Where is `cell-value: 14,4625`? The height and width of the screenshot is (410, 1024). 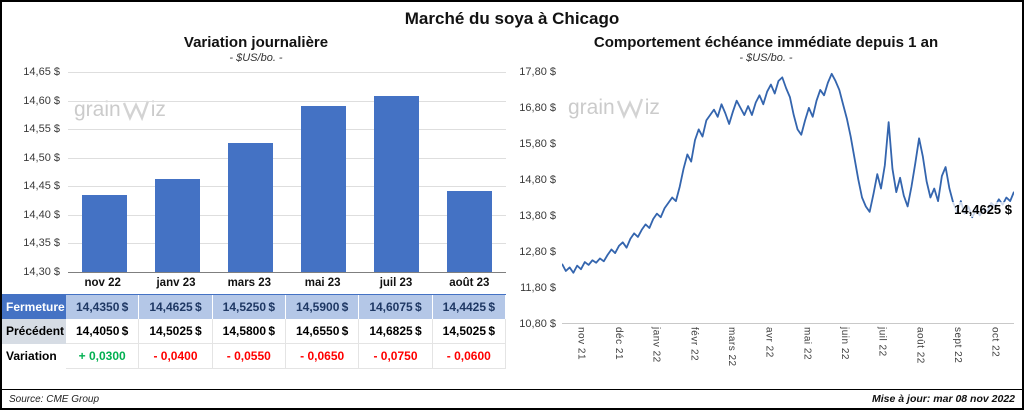 cell-value: 14,4625 is located at coordinates (171, 307).